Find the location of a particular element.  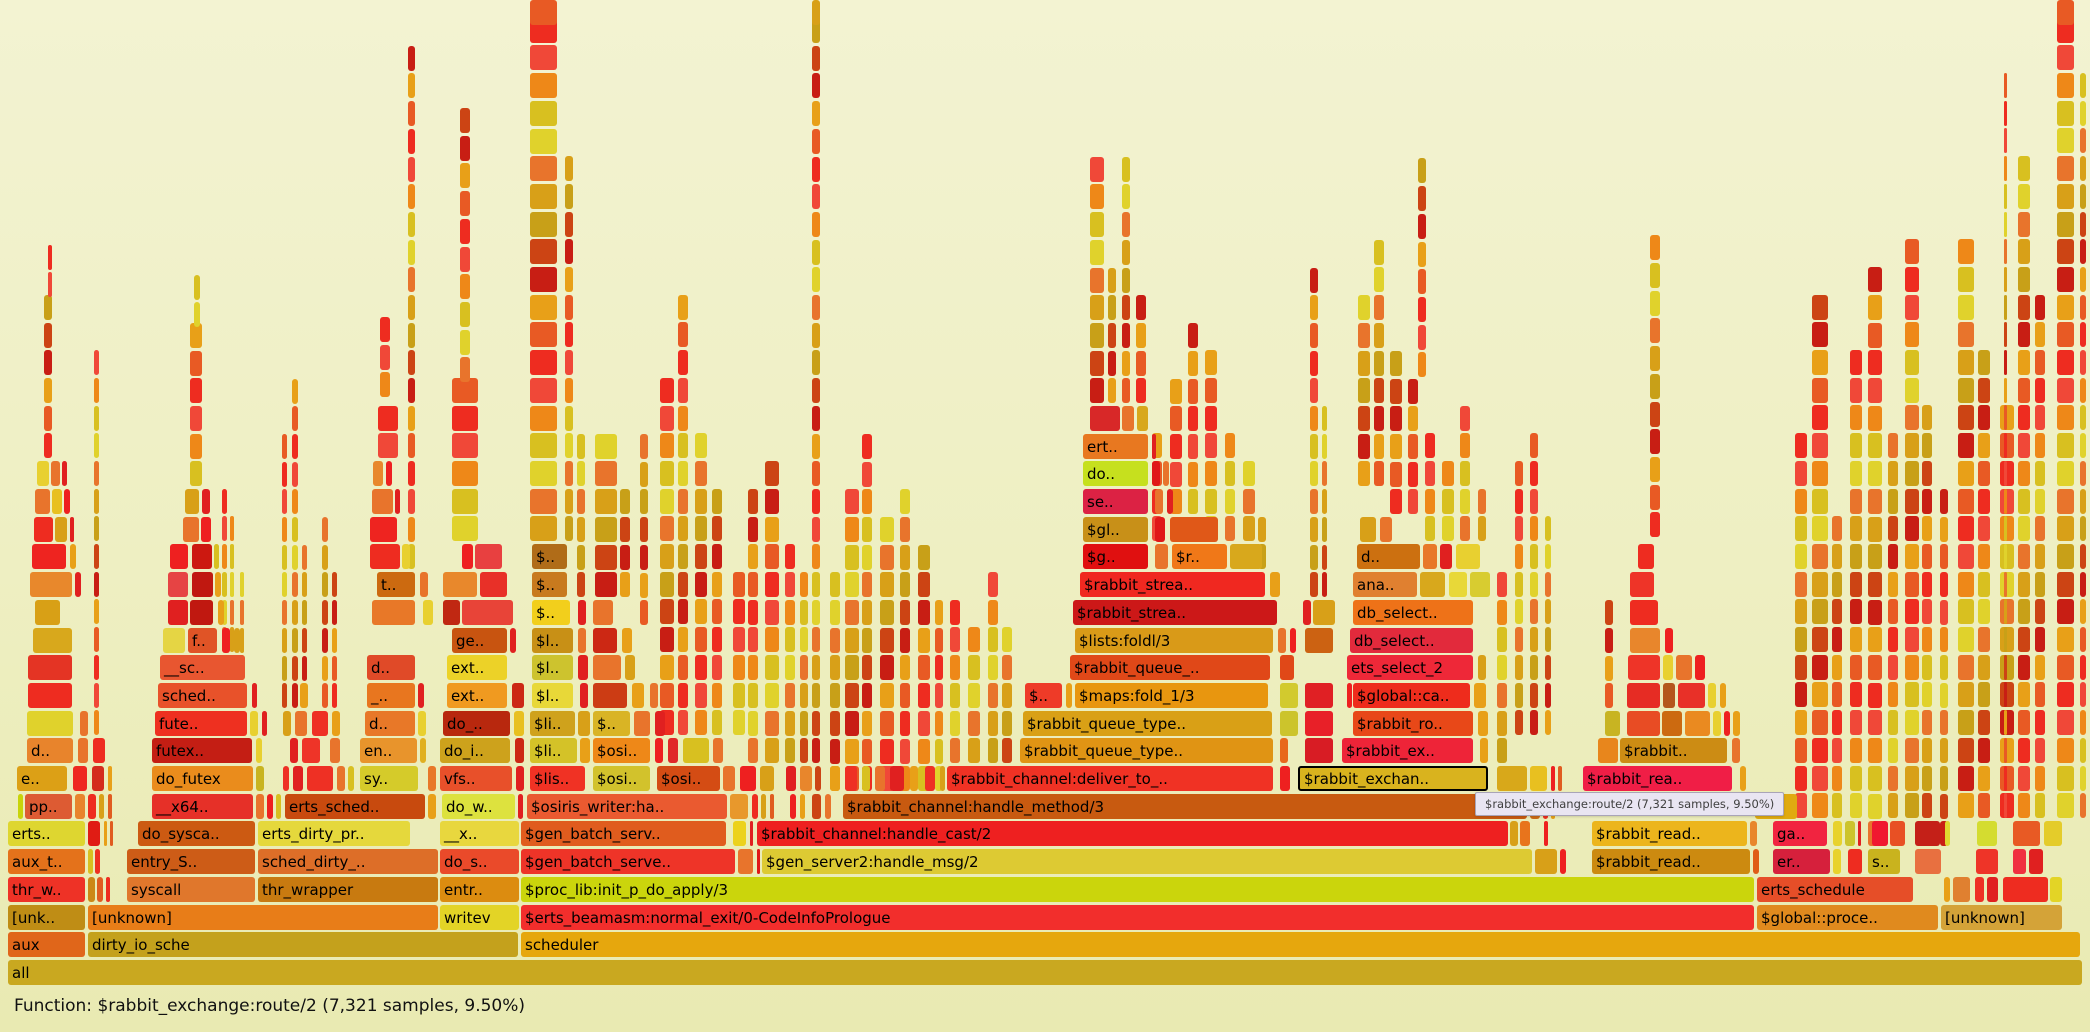

frame-g: $g.. is located at coordinates (1115, 556).